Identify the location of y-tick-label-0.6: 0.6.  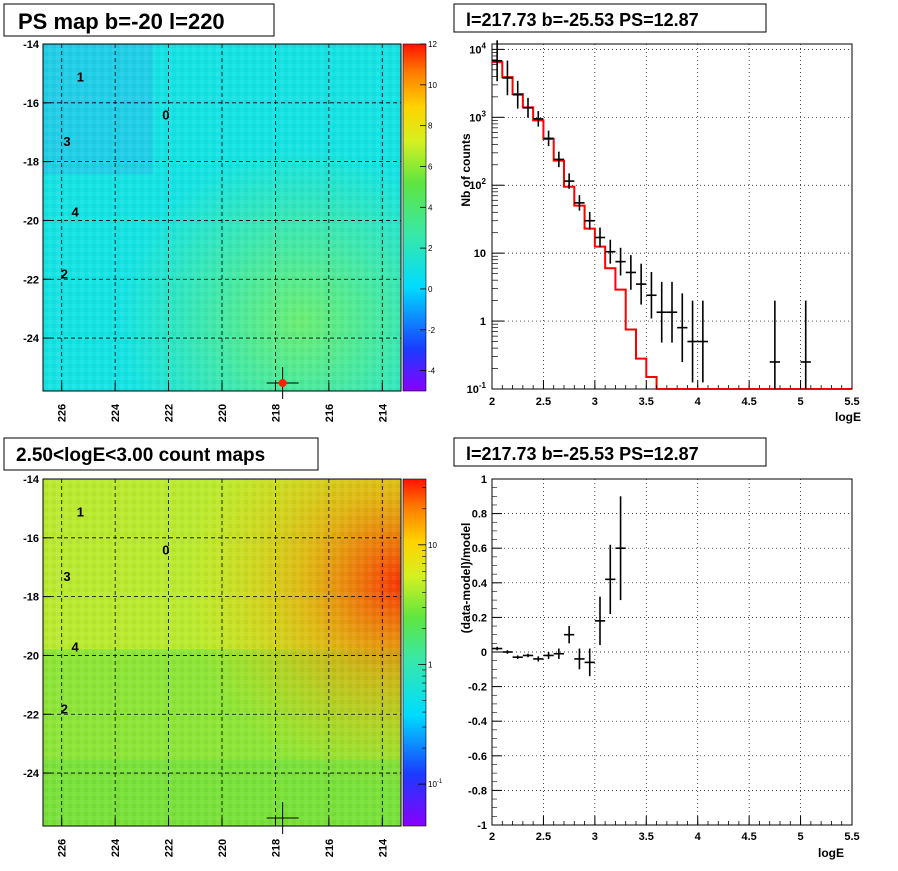
(479, 549).